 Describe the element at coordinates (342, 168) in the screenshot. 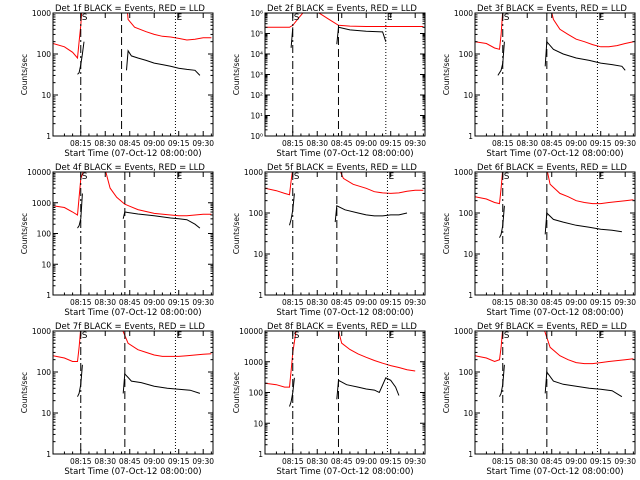

I see `panel-title: Det 5f BLACK = Events, RED = LLD` at that location.